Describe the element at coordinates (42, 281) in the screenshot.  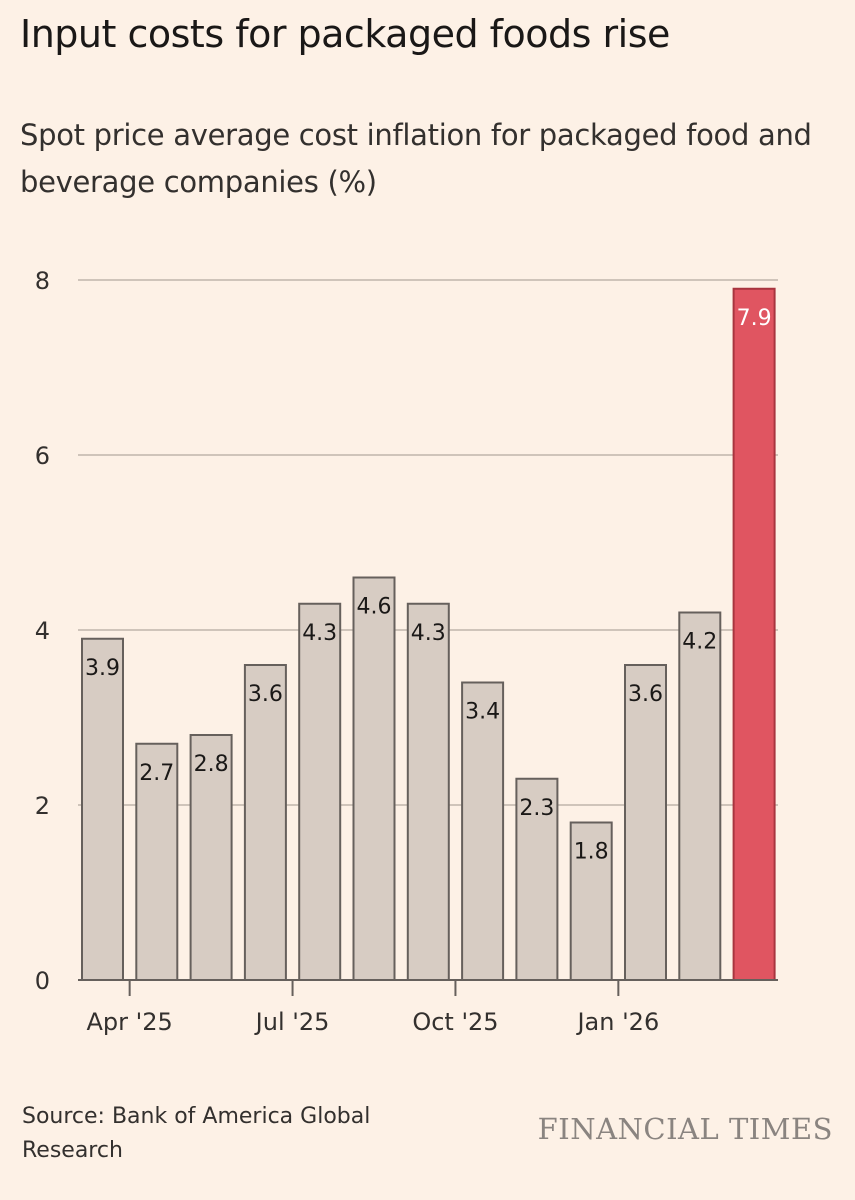
I see `y-tick-label: 8` at that location.